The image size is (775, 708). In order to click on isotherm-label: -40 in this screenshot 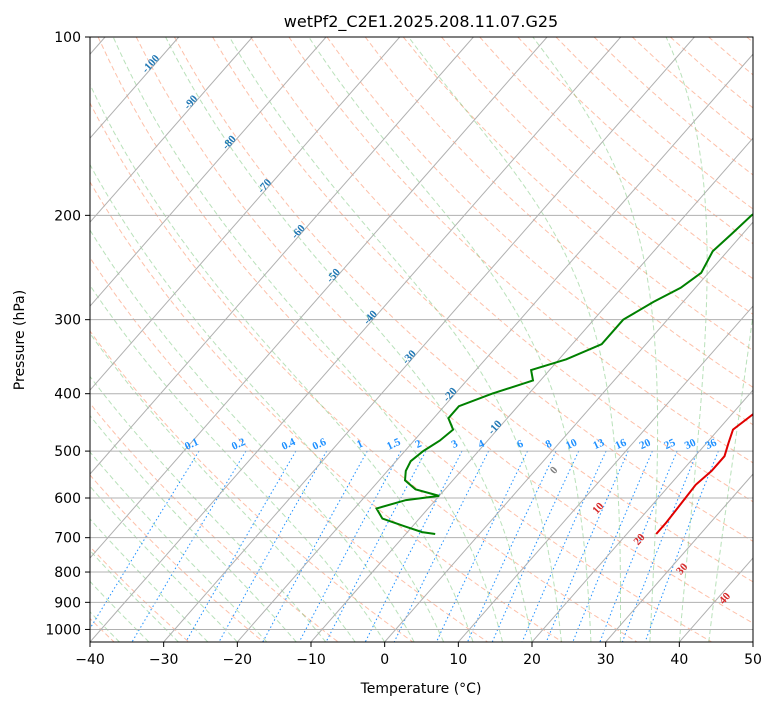, I will do `click(370, 317)`.